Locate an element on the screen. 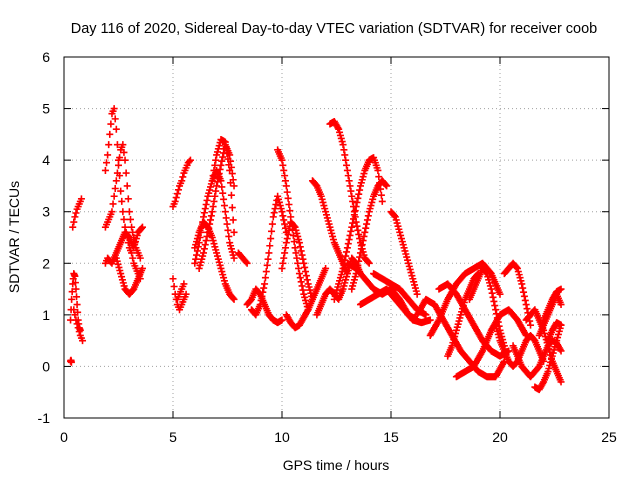 The width and height of the screenshot is (640, 480). y-tick-label: 2 is located at coordinates (46, 263).